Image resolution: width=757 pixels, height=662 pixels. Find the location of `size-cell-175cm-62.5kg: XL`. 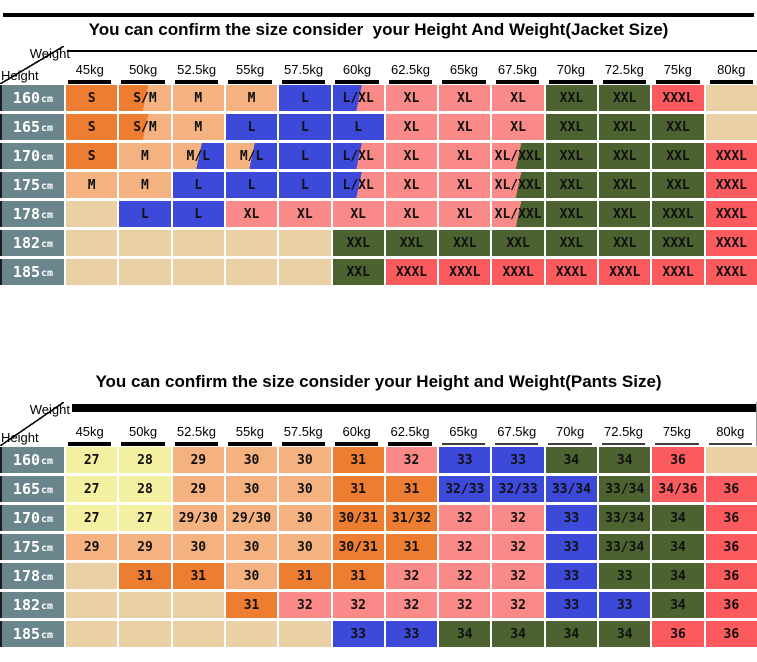

size-cell-175cm-62.5kg: XL is located at coordinates (411, 185).